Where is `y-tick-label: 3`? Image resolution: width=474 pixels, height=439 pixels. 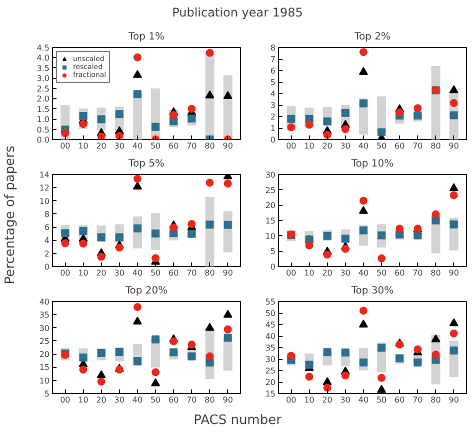
y-tick-label: 3 is located at coordinates (273, 105).